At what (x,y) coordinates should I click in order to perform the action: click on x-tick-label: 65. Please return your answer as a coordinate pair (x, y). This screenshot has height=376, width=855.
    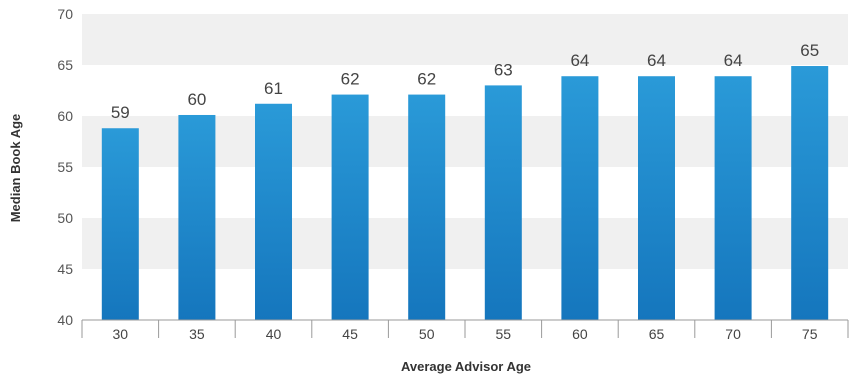
    Looking at the image, I should click on (657, 334).